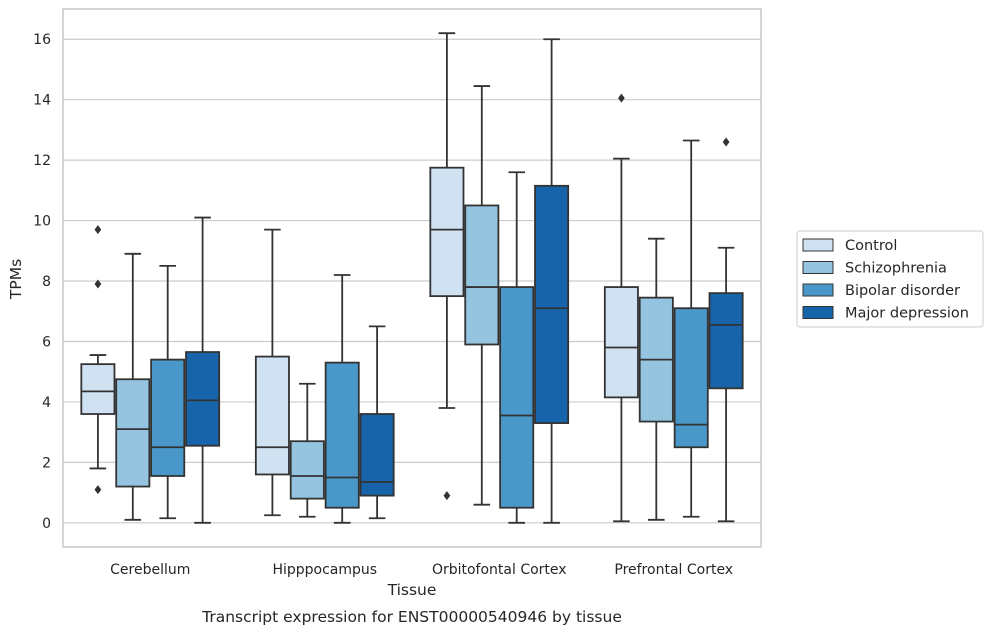 The height and width of the screenshot is (634, 992). What do you see at coordinates (42, 222) in the screenshot?
I see `y-tick-label: 10` at bounding box center [42, 222].